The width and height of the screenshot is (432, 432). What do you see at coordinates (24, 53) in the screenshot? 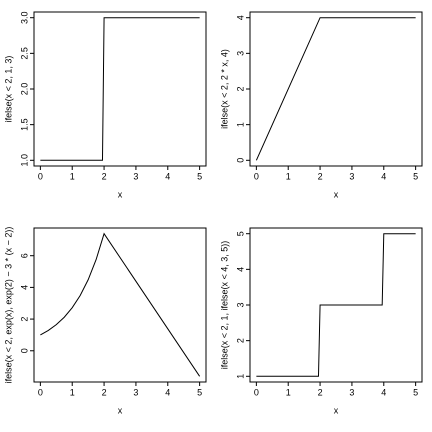
I see `y-tick-label: 2.5` at bounding box center [24, 53].